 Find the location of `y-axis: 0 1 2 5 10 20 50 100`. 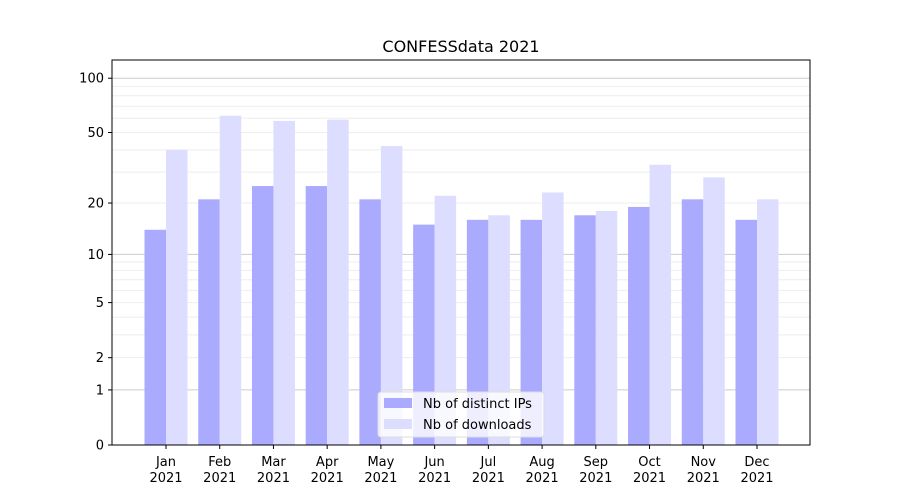

y-axis: 0 1 2 5 10 20 50 100 is located at coordinates (95, 263).